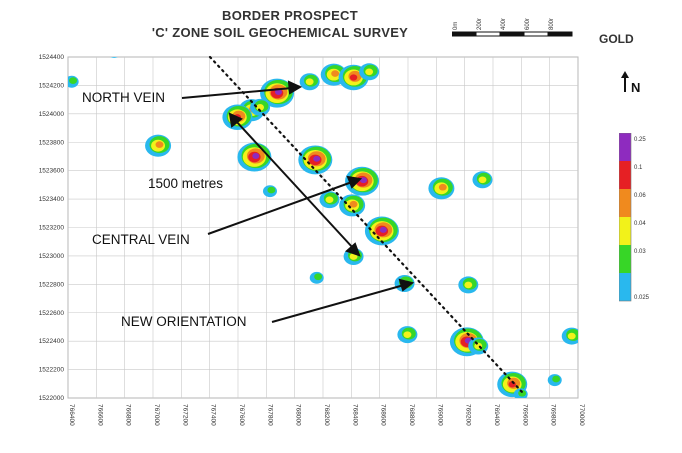  Describe the element at coordinates (439, 415) in the screenshot. I see `x-tick-label: 769000` at that location.